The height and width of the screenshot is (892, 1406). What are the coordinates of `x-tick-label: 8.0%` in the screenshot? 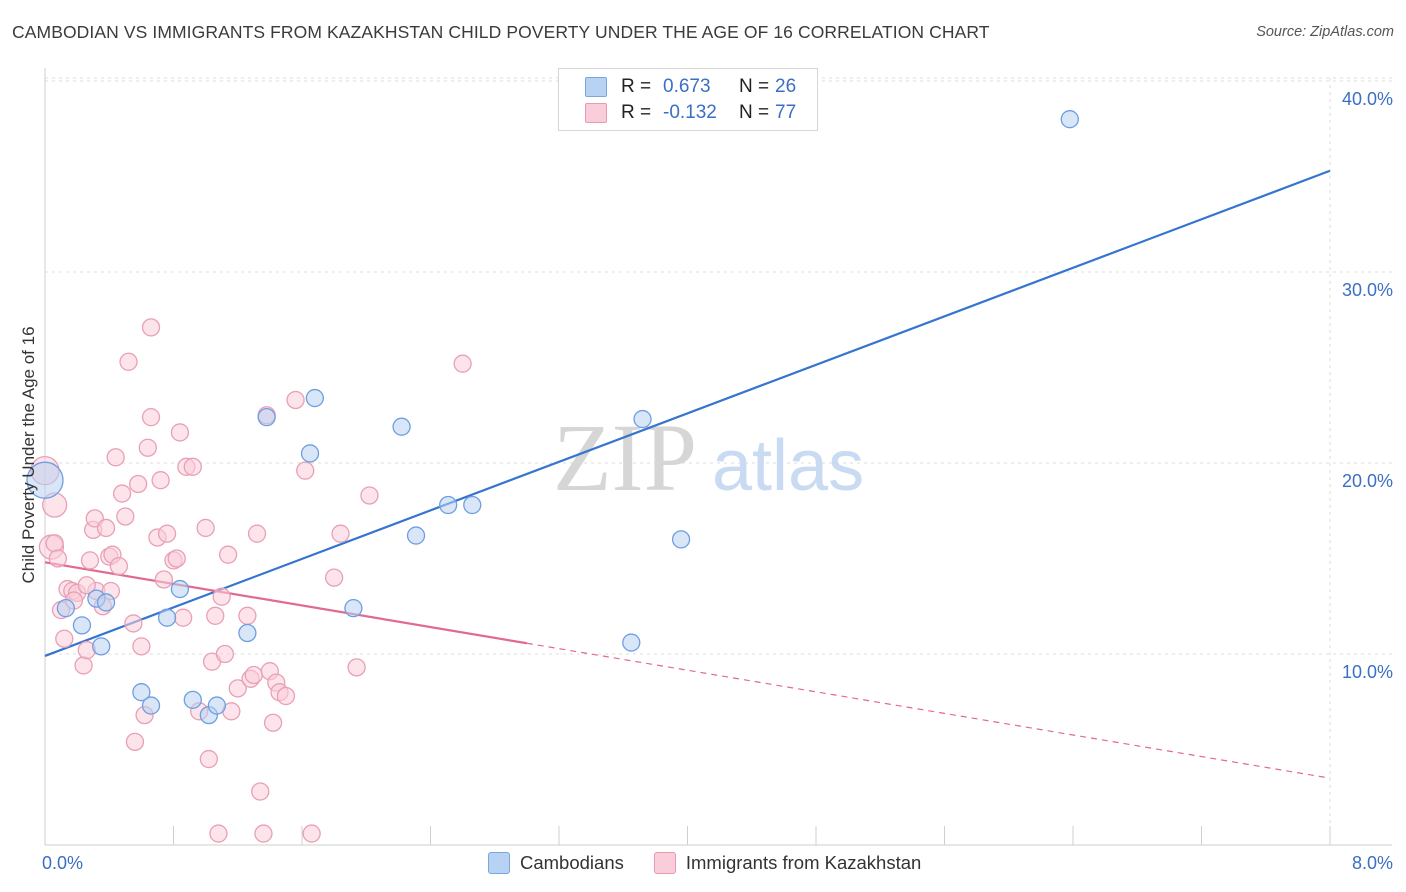 It's located at (1372, 863).